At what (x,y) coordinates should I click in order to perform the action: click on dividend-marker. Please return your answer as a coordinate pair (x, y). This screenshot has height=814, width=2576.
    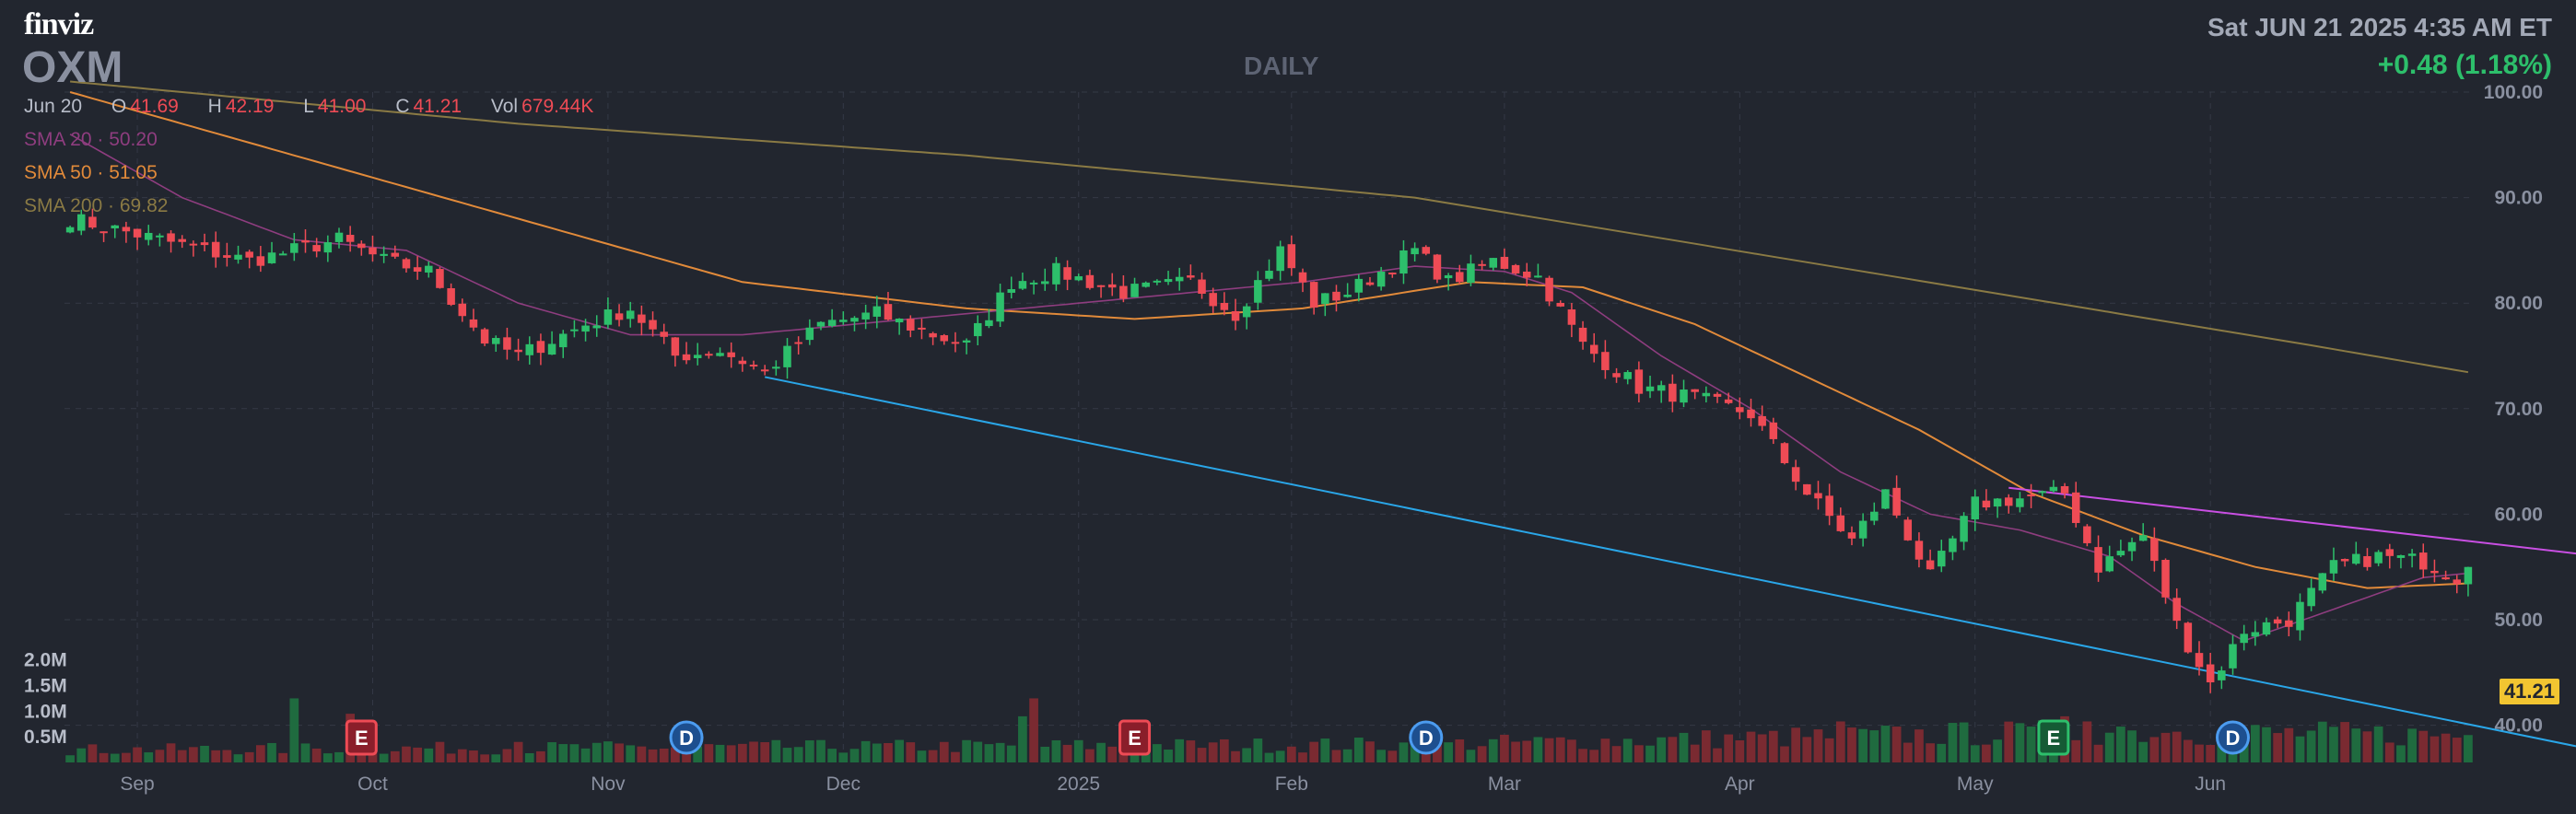
    Looking at the image, I should click on (686, 737).